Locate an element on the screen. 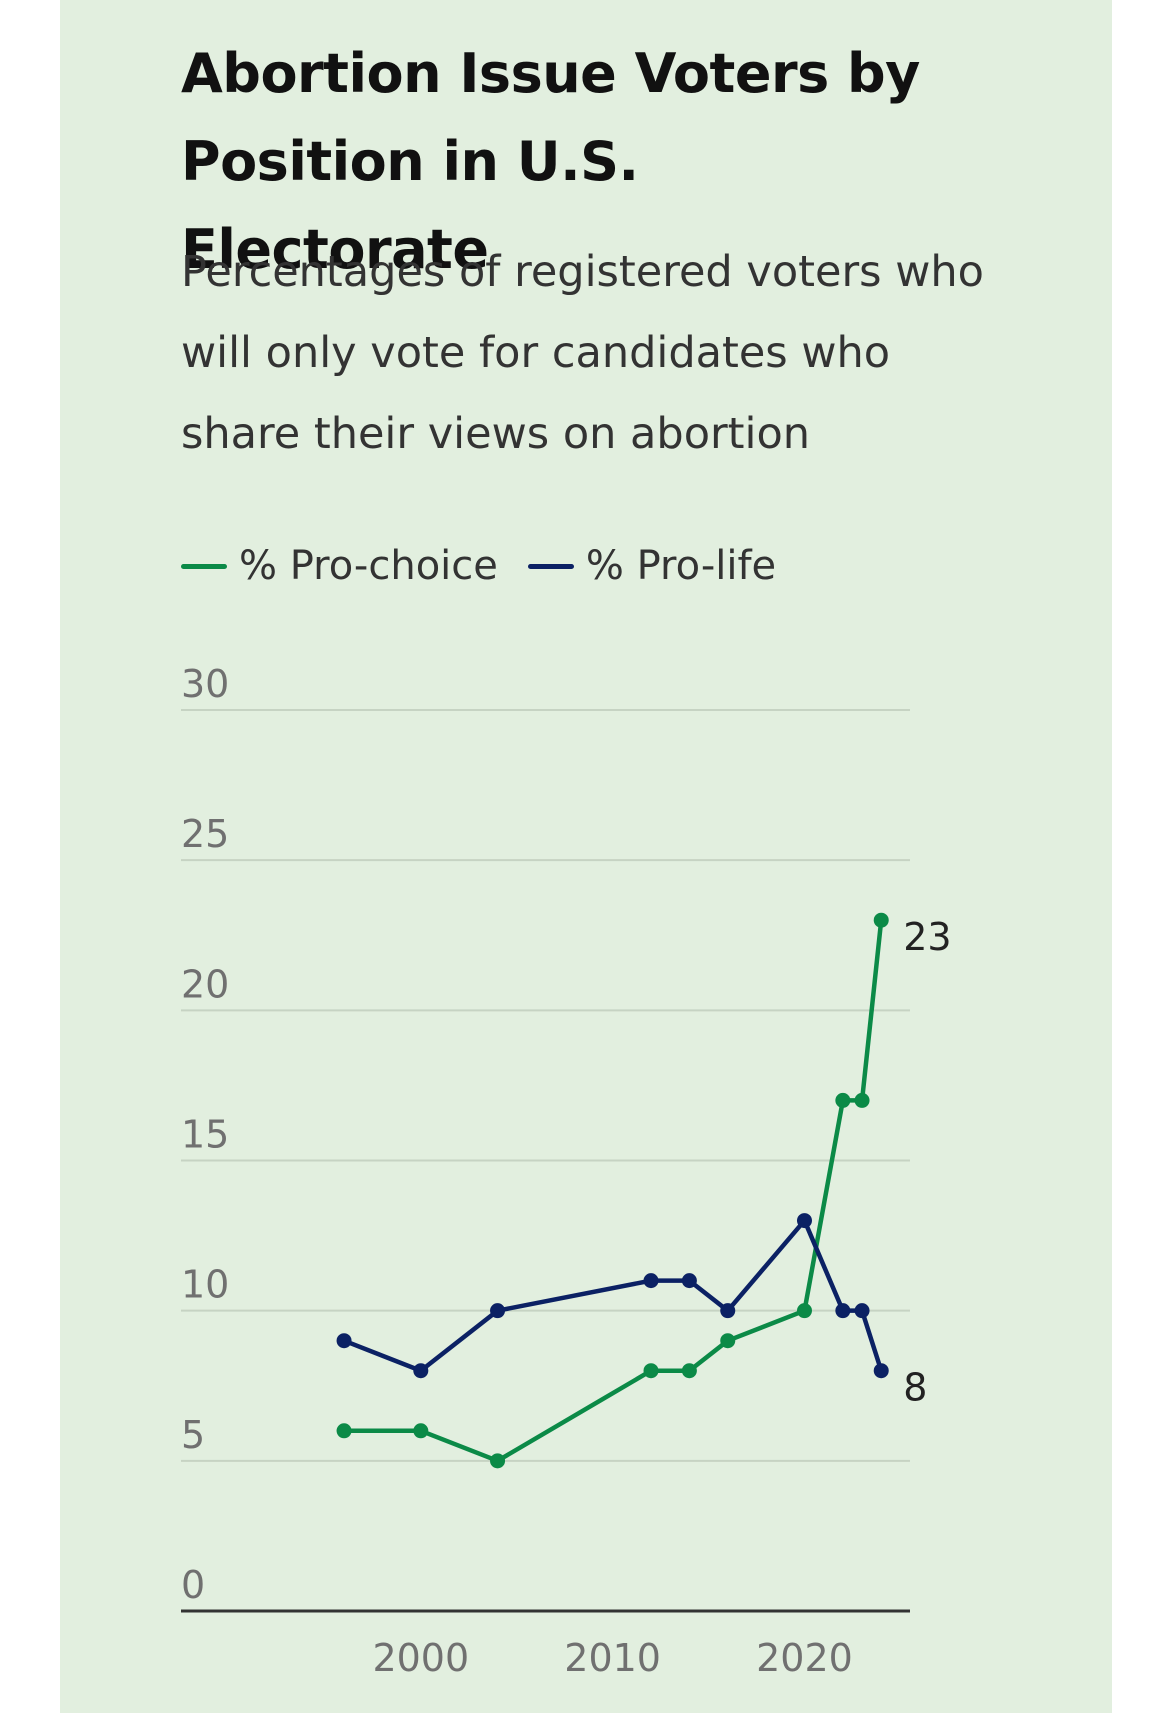 The height and width of the screenshot is (1713, 1169). x-tick-label: 2000 is located at coordinates (420, 1658).